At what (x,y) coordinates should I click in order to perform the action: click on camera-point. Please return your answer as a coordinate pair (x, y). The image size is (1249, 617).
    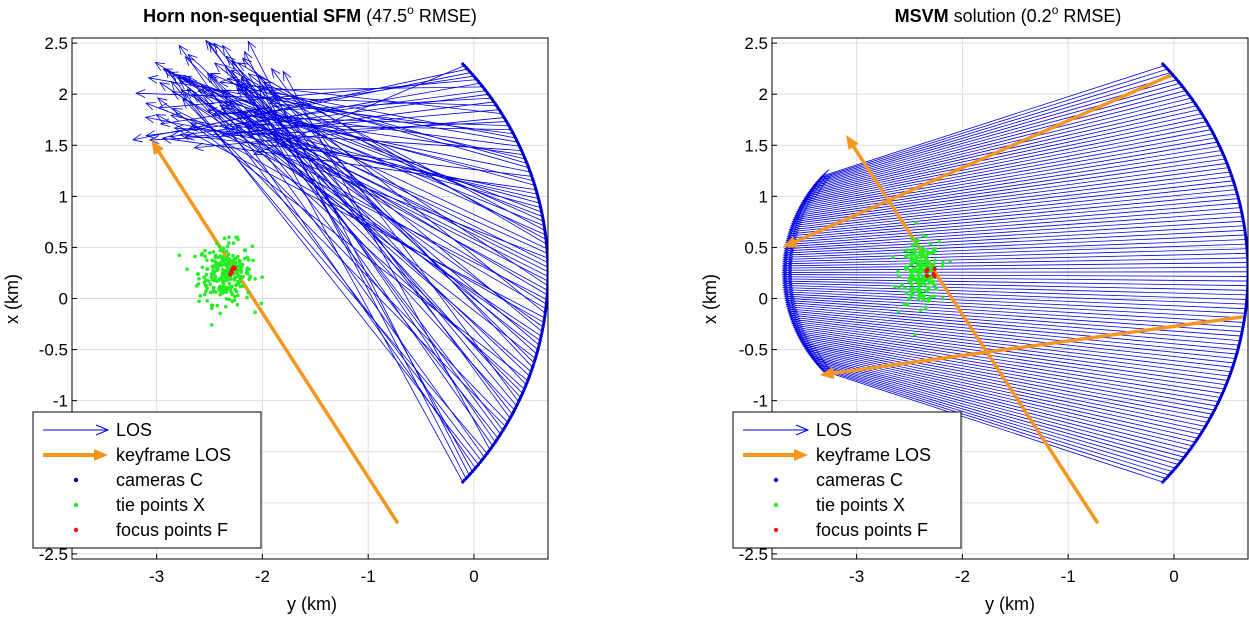
    Looking at the image, I should click on (463, 64).